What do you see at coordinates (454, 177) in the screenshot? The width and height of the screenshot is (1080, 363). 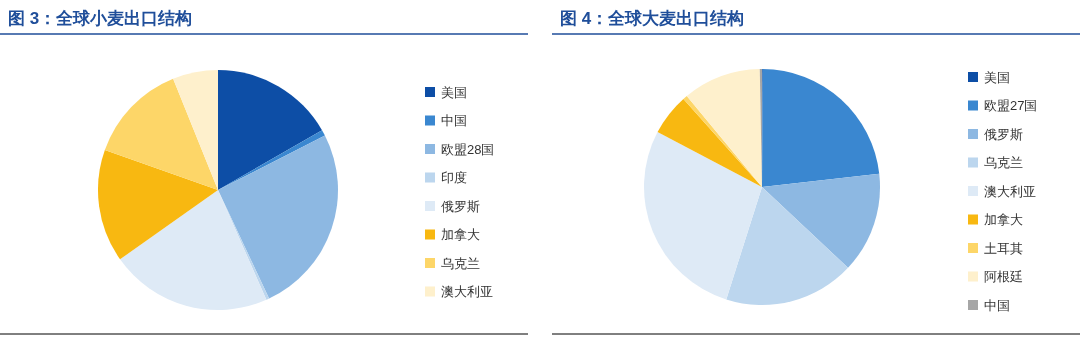 I see `legend-label: 印度` at bounding box center [454, 177].